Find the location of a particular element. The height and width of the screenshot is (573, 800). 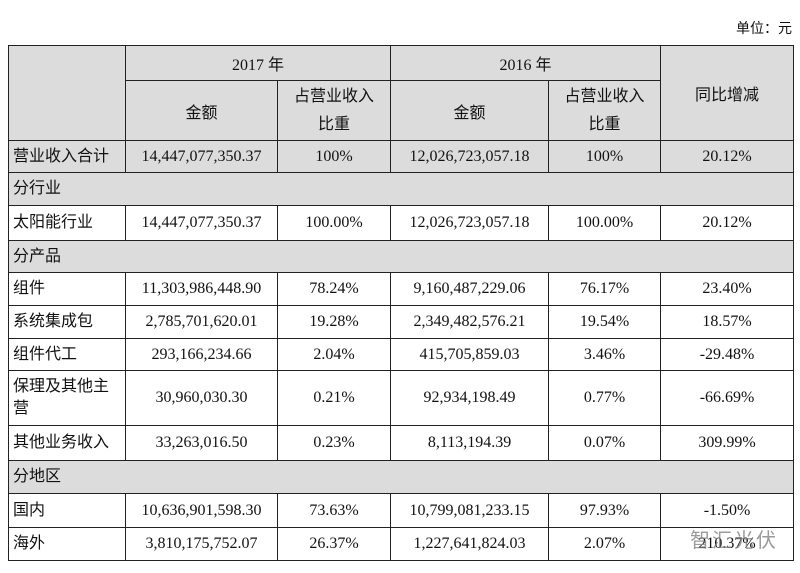

row-label: 太阳能行业 is located at coordinates (67, 223).